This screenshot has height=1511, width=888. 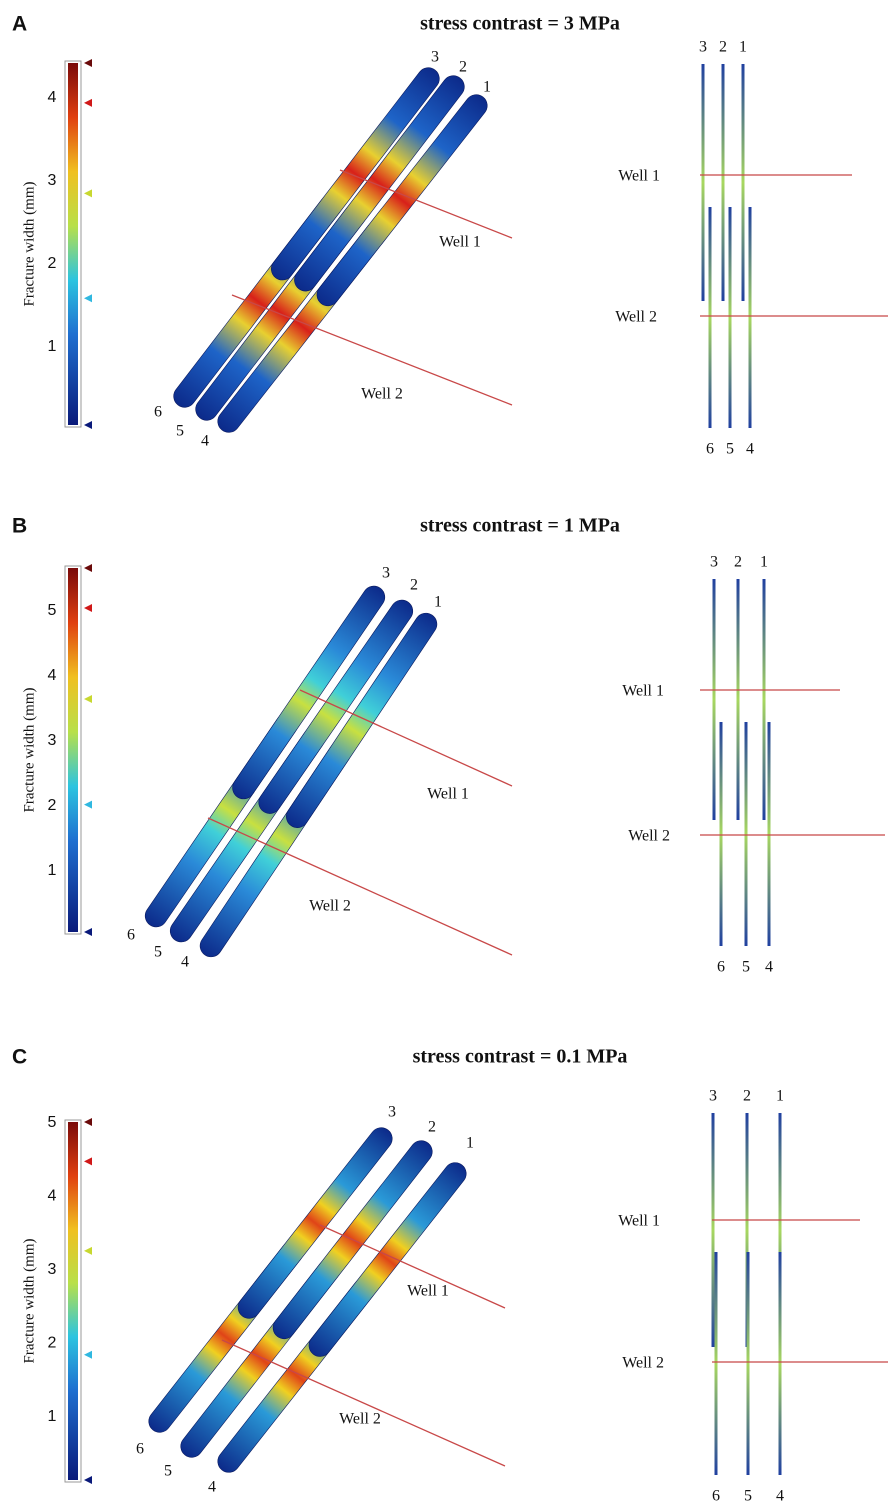 I want to click on panel-label: C, so click(x=19, y=1057).